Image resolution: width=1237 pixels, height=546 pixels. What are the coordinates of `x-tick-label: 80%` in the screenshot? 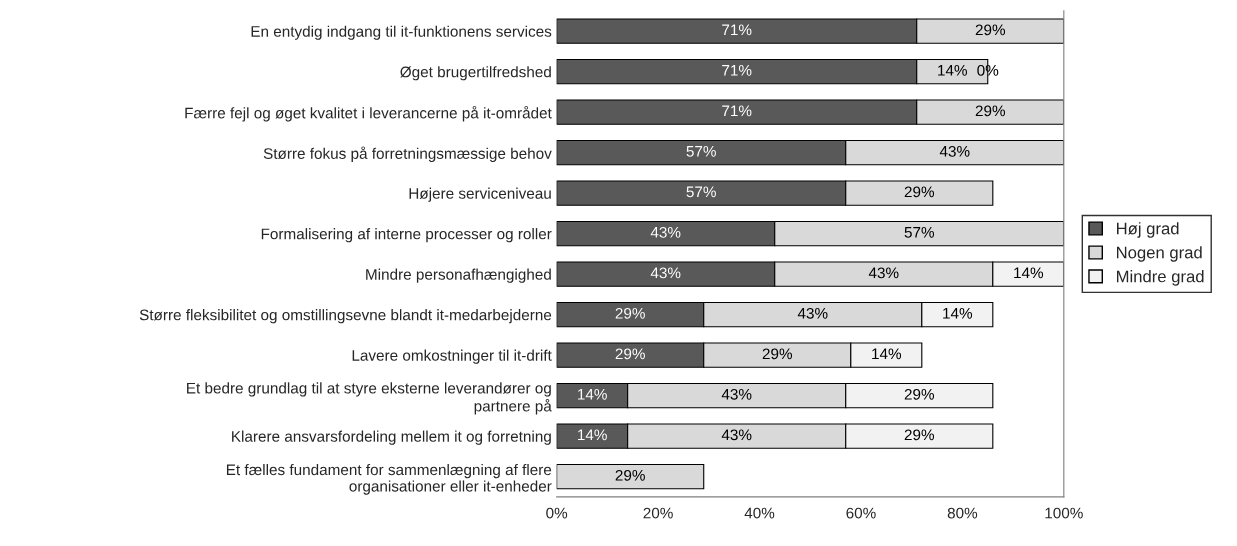 It's located at (962, 513).